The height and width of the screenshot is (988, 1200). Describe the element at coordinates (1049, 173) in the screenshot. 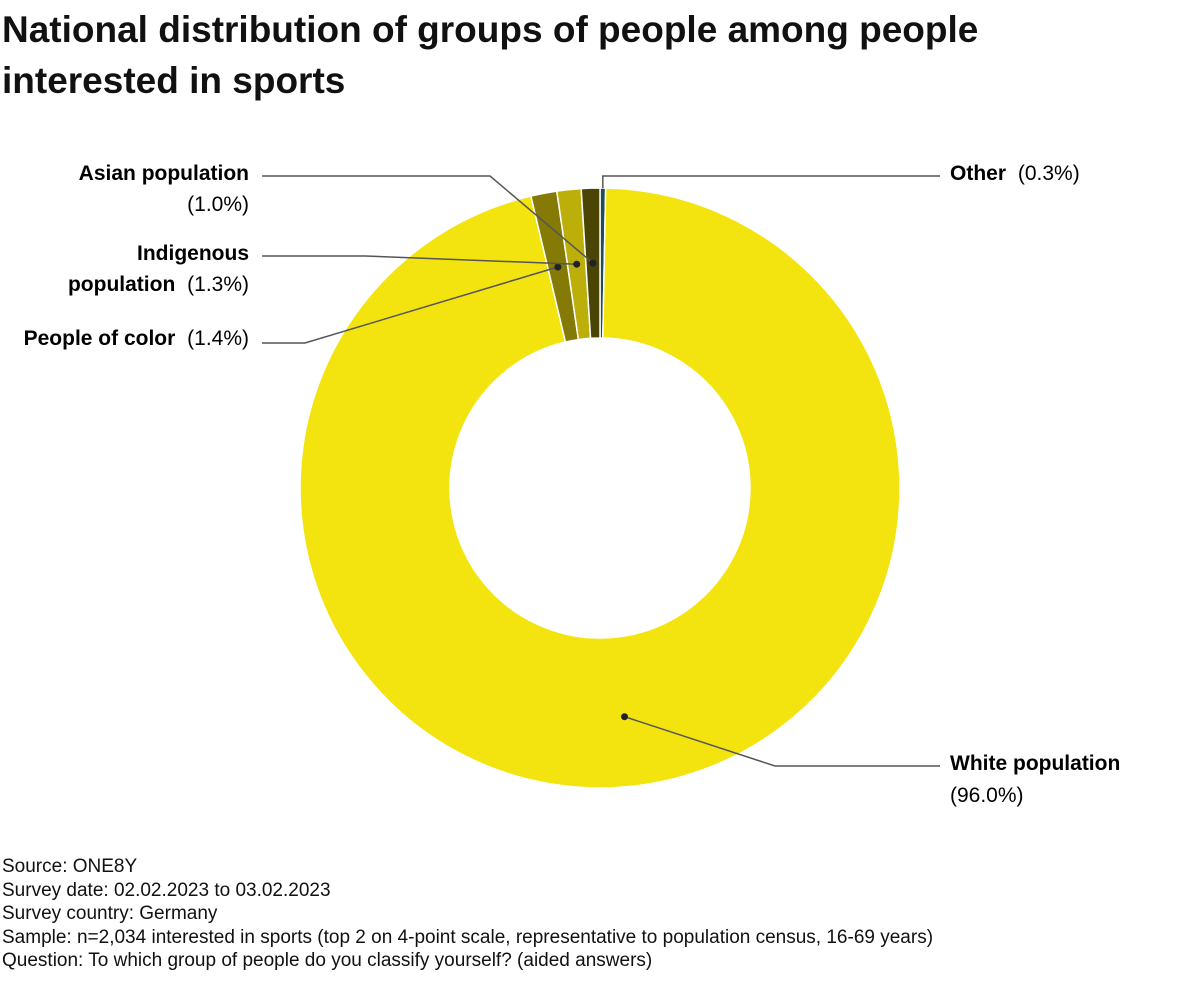

I see `label-other-value: (0.3%)` at that location.